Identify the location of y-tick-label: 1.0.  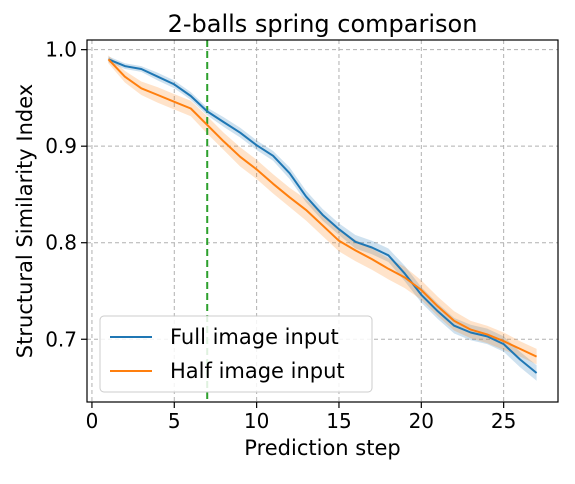
(61, 50).